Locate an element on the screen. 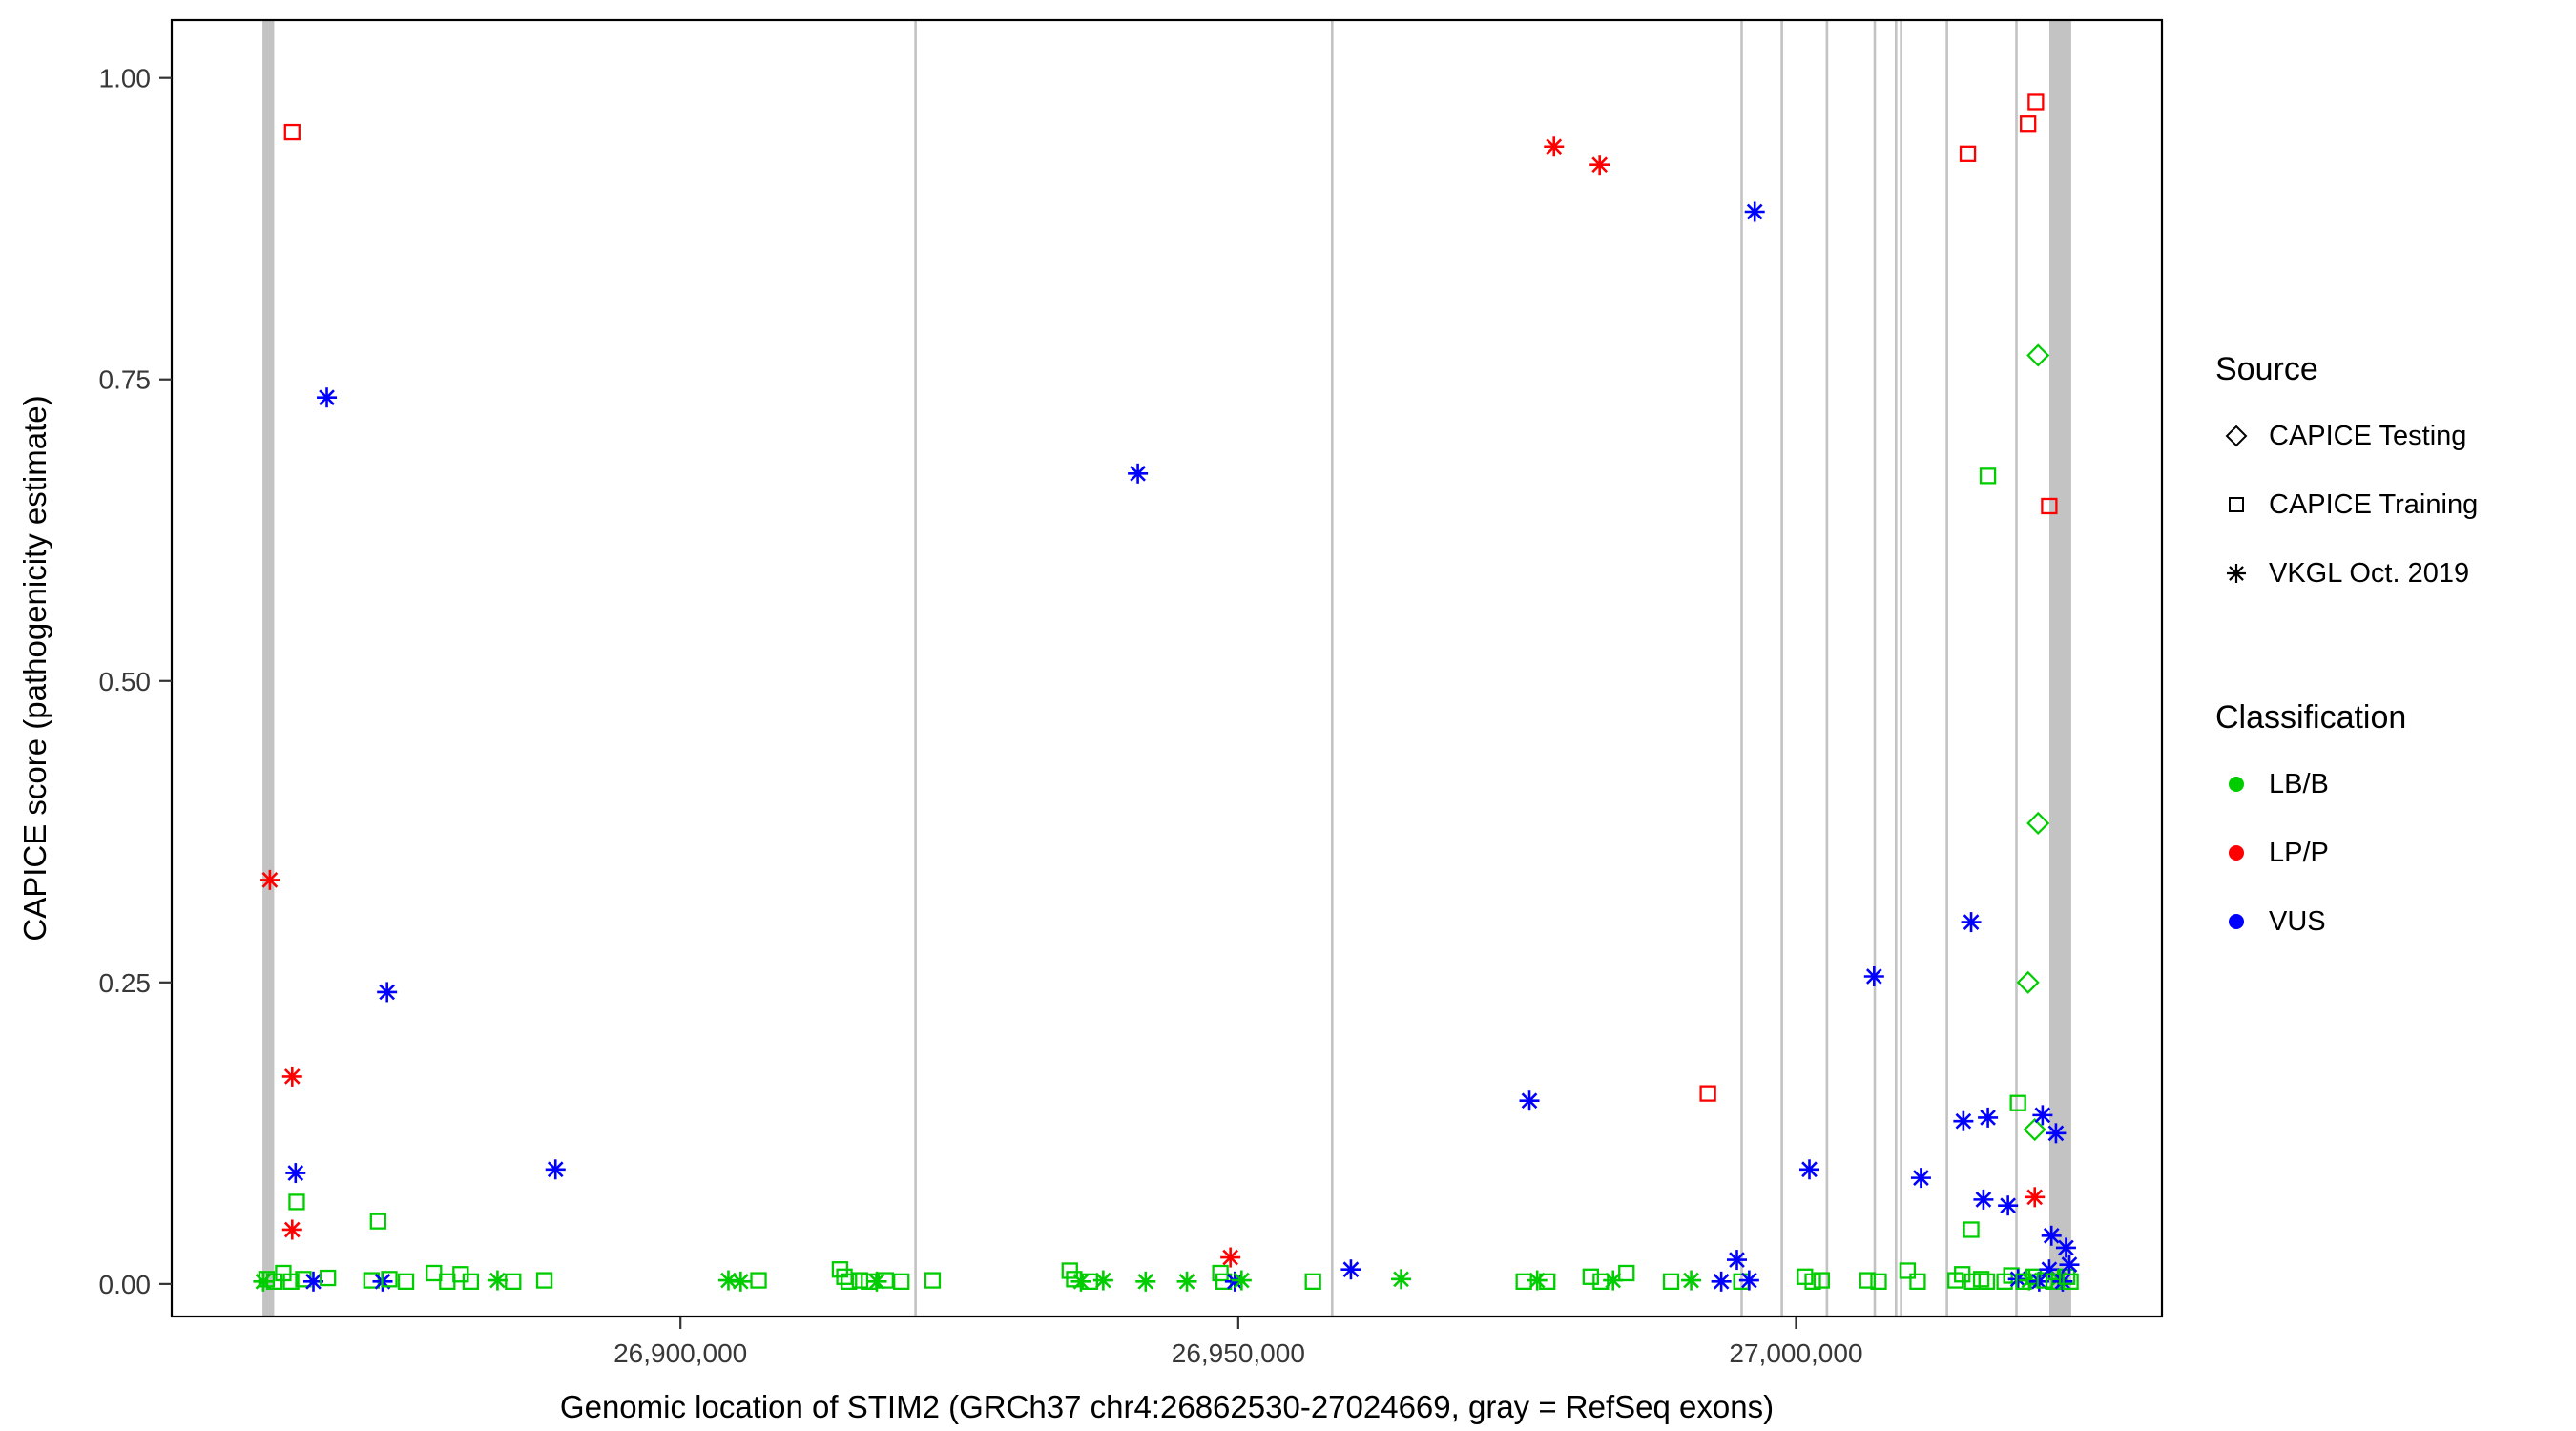 The width and height of the screenshot is (2576, 1431). square-icon is located at coordinates (2236, 504).